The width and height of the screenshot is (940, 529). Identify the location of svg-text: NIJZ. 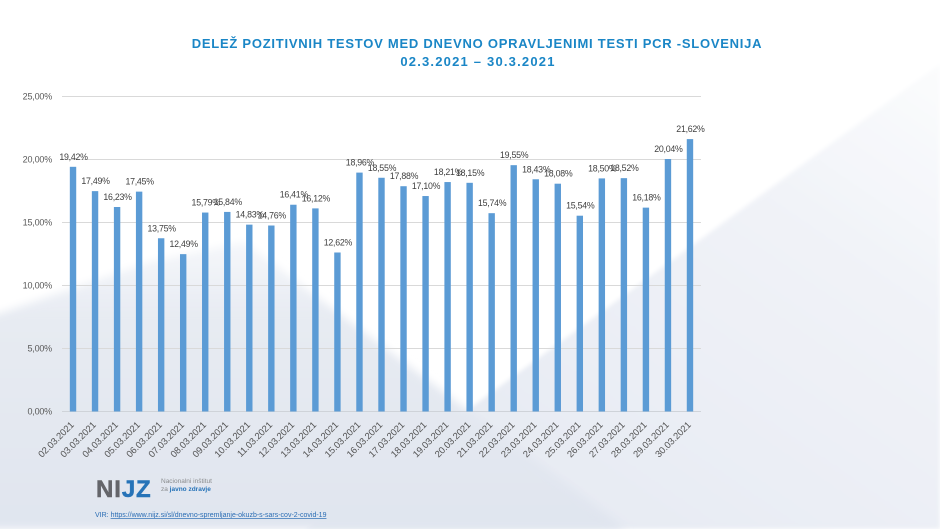
(124, 489).